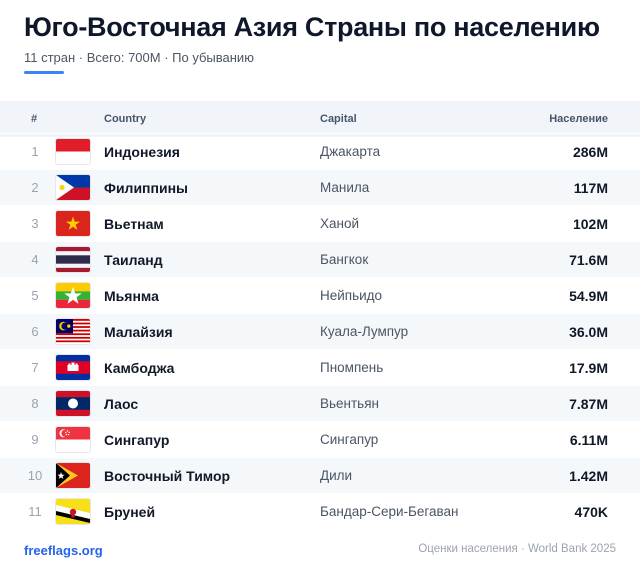  What do you see at coordinates (349, 403) in the screenshot?
I see `capital-name: Вьентьян` at bounding box center [349, 403].